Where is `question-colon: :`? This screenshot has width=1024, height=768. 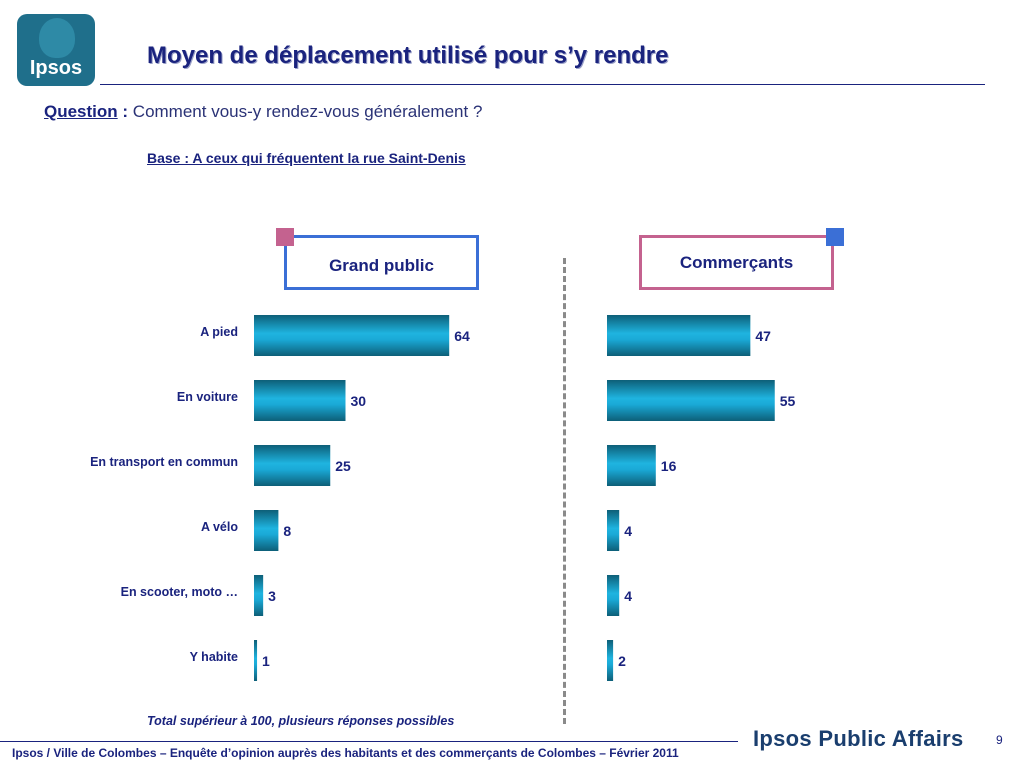 question-colon: : is located at coordinates (123, 111).